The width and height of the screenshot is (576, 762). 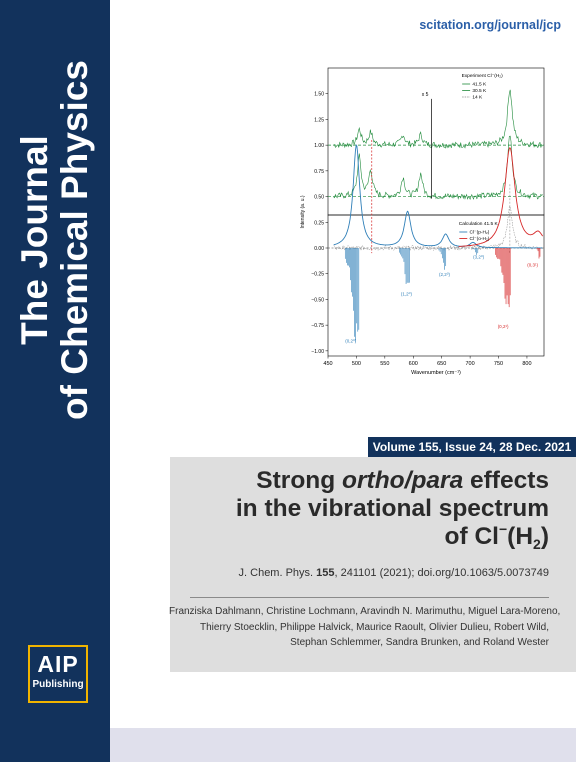 I want to click on y-tick-label: 1.00, so click(x=319, y=146).